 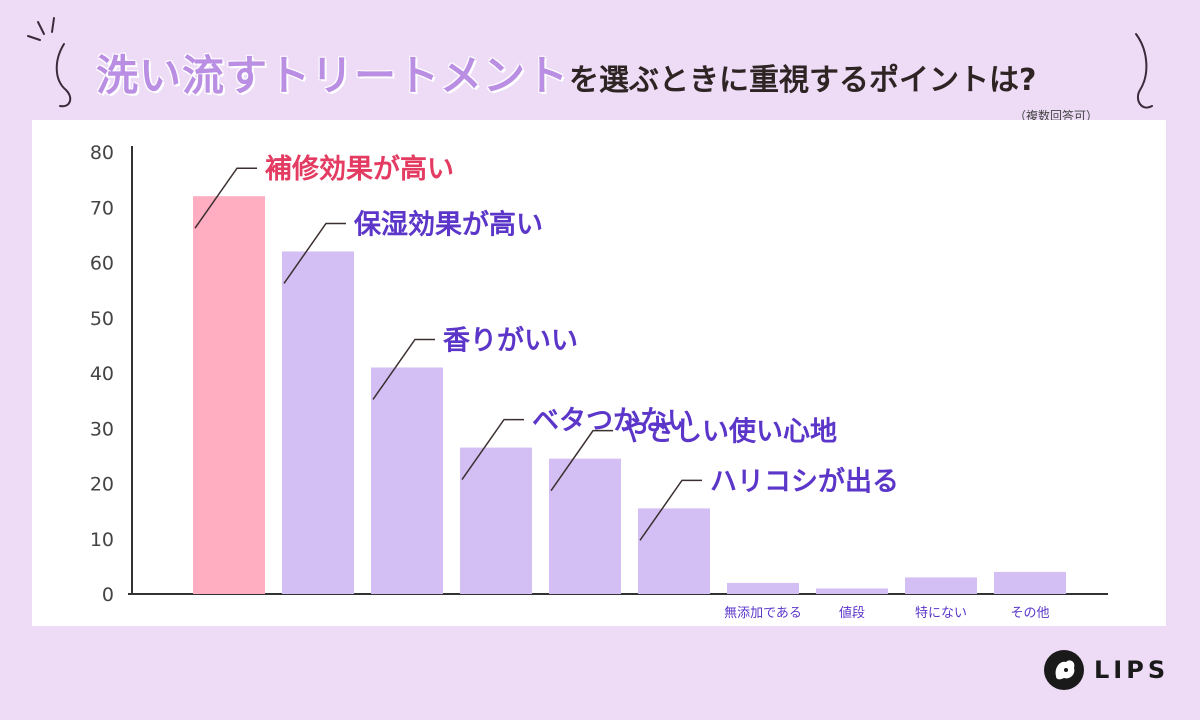 I want to click on page-title: 洗い流すトリートメントを選ぶときに重視するポイントは?, so click(x=566, y=72).